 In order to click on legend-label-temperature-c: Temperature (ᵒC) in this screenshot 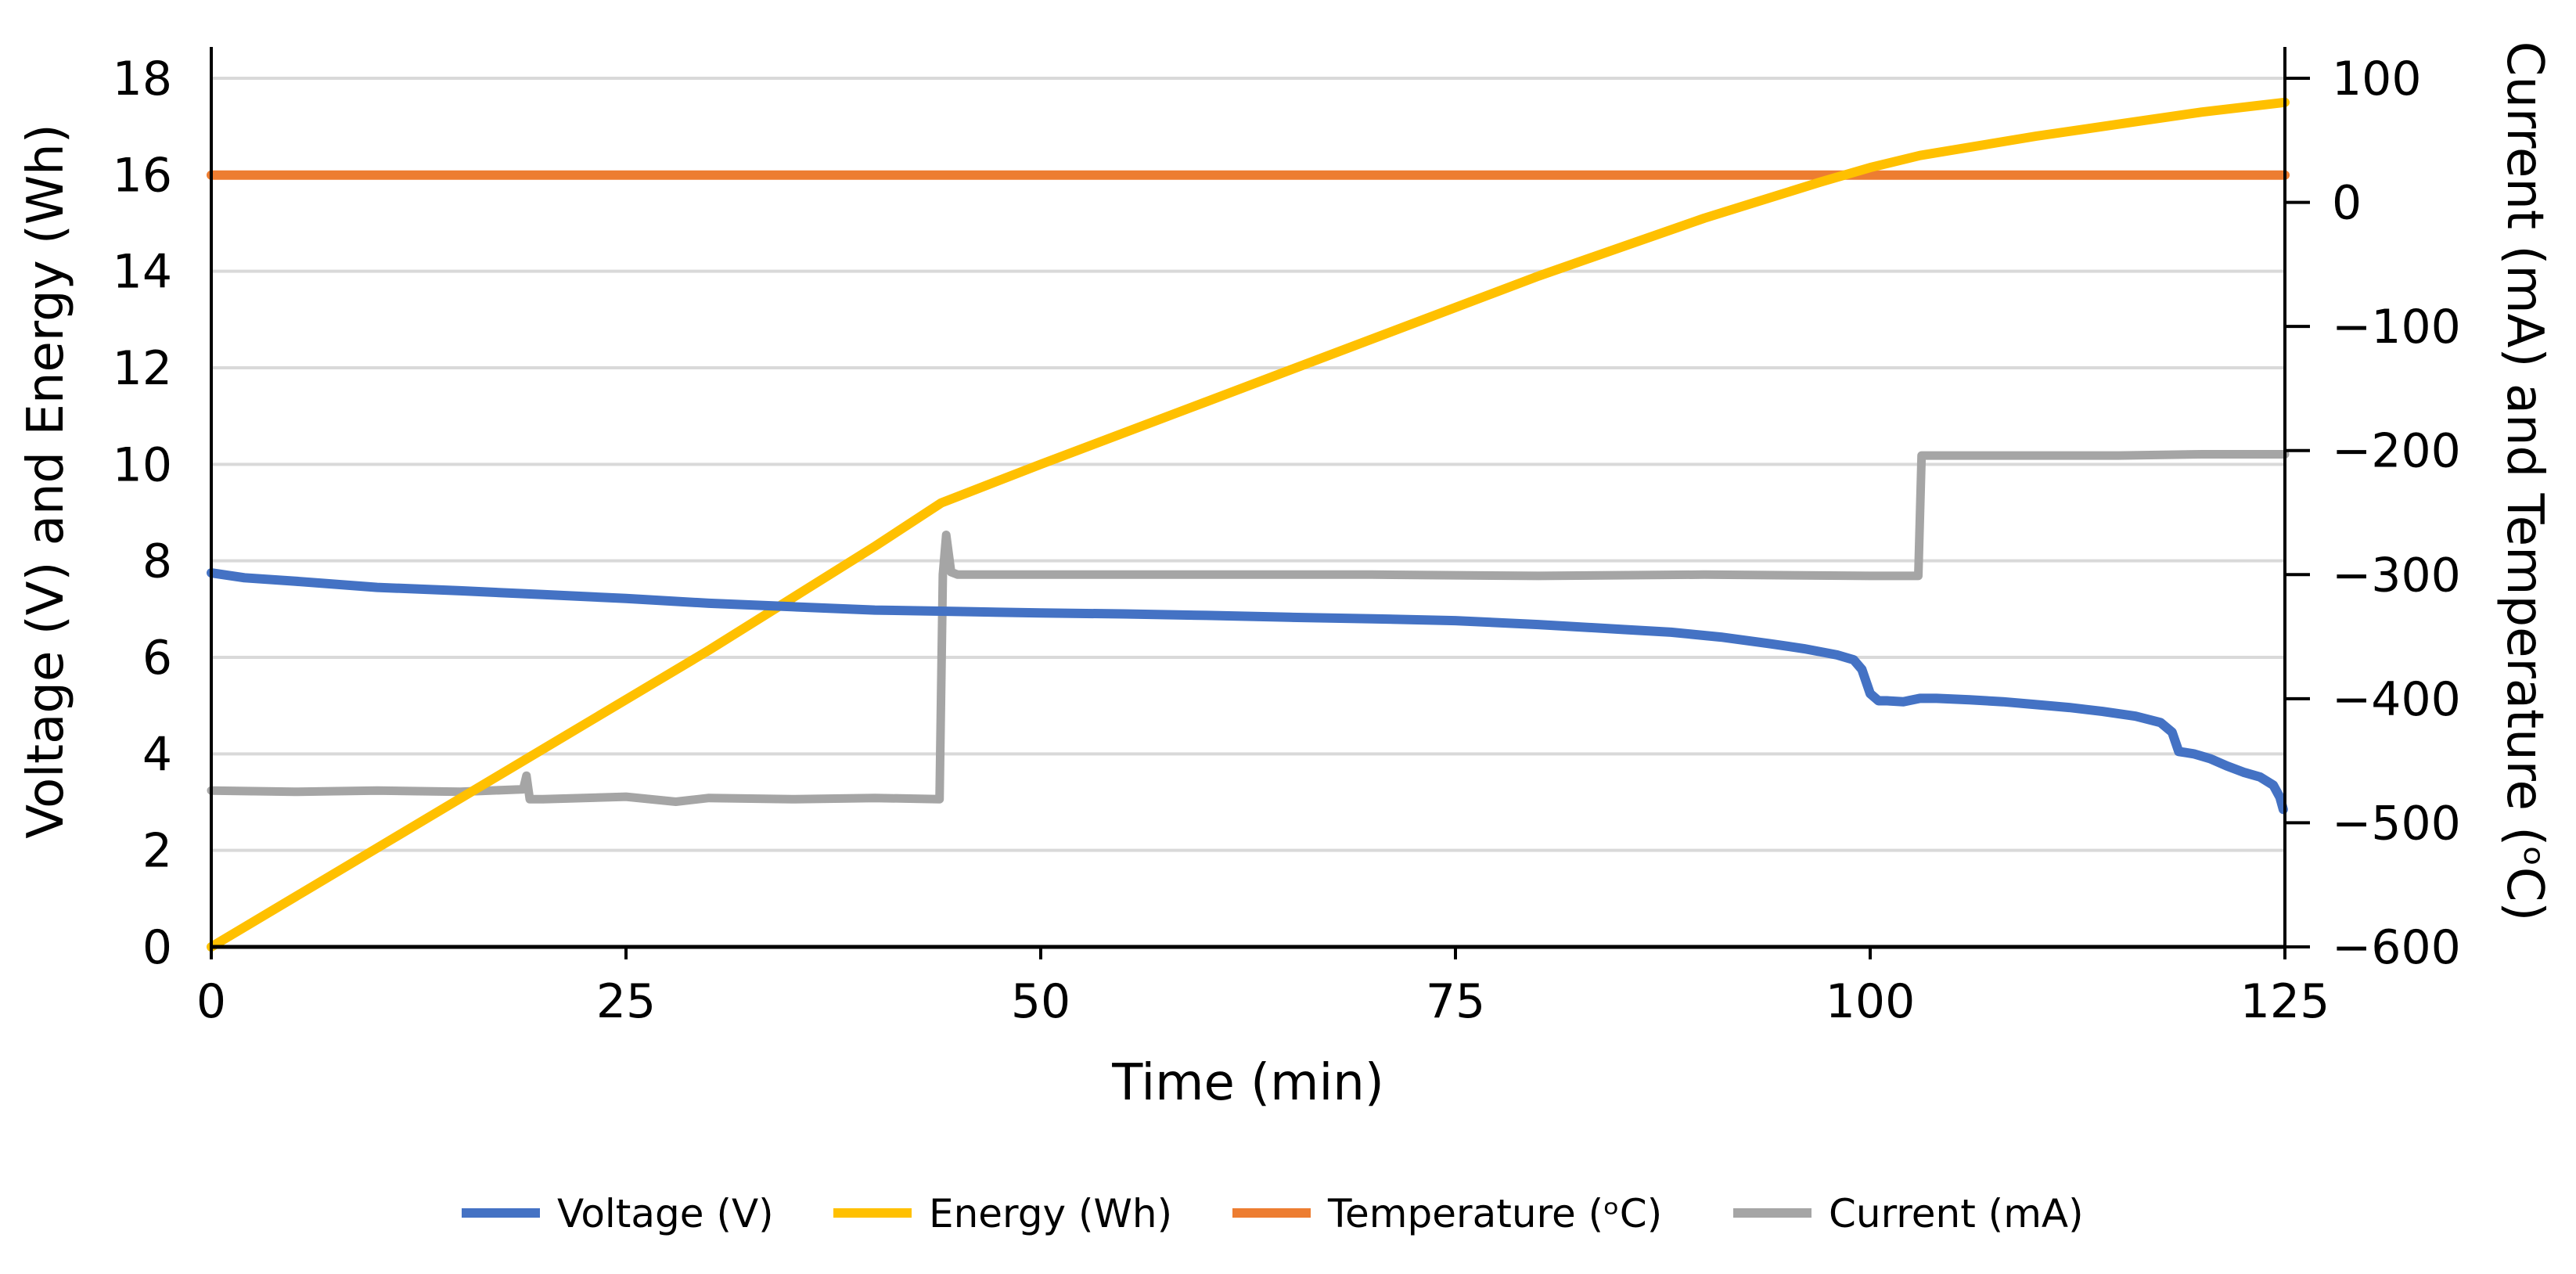, I will do `click(1494, 1213)`.